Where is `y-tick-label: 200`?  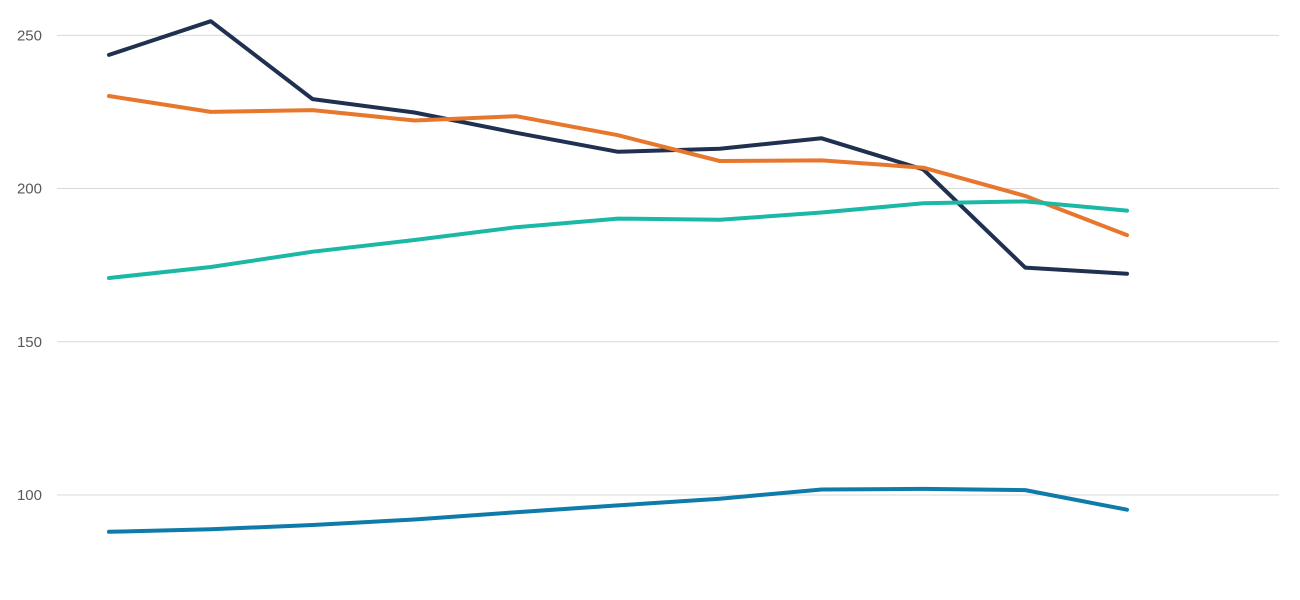 y-tick-label: 200 is located at coordinates (29, 189).